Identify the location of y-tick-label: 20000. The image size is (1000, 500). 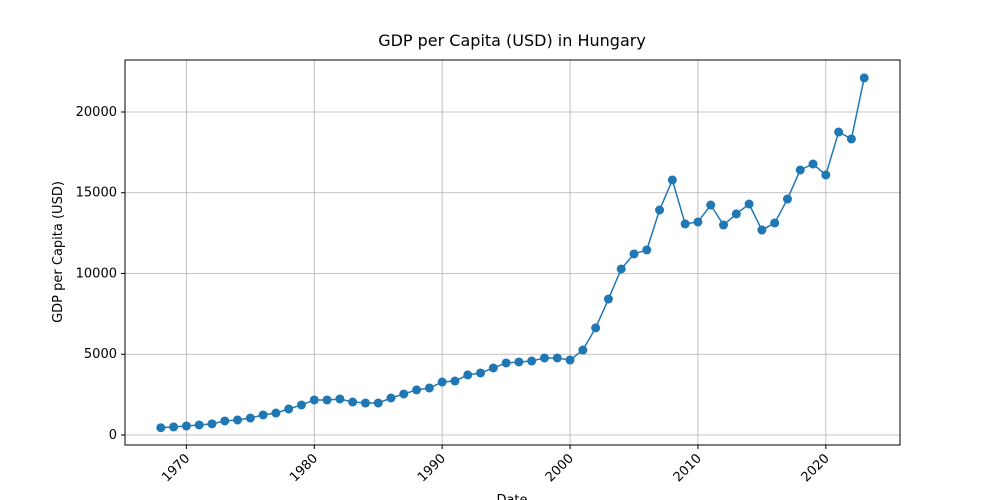
(96, 112).